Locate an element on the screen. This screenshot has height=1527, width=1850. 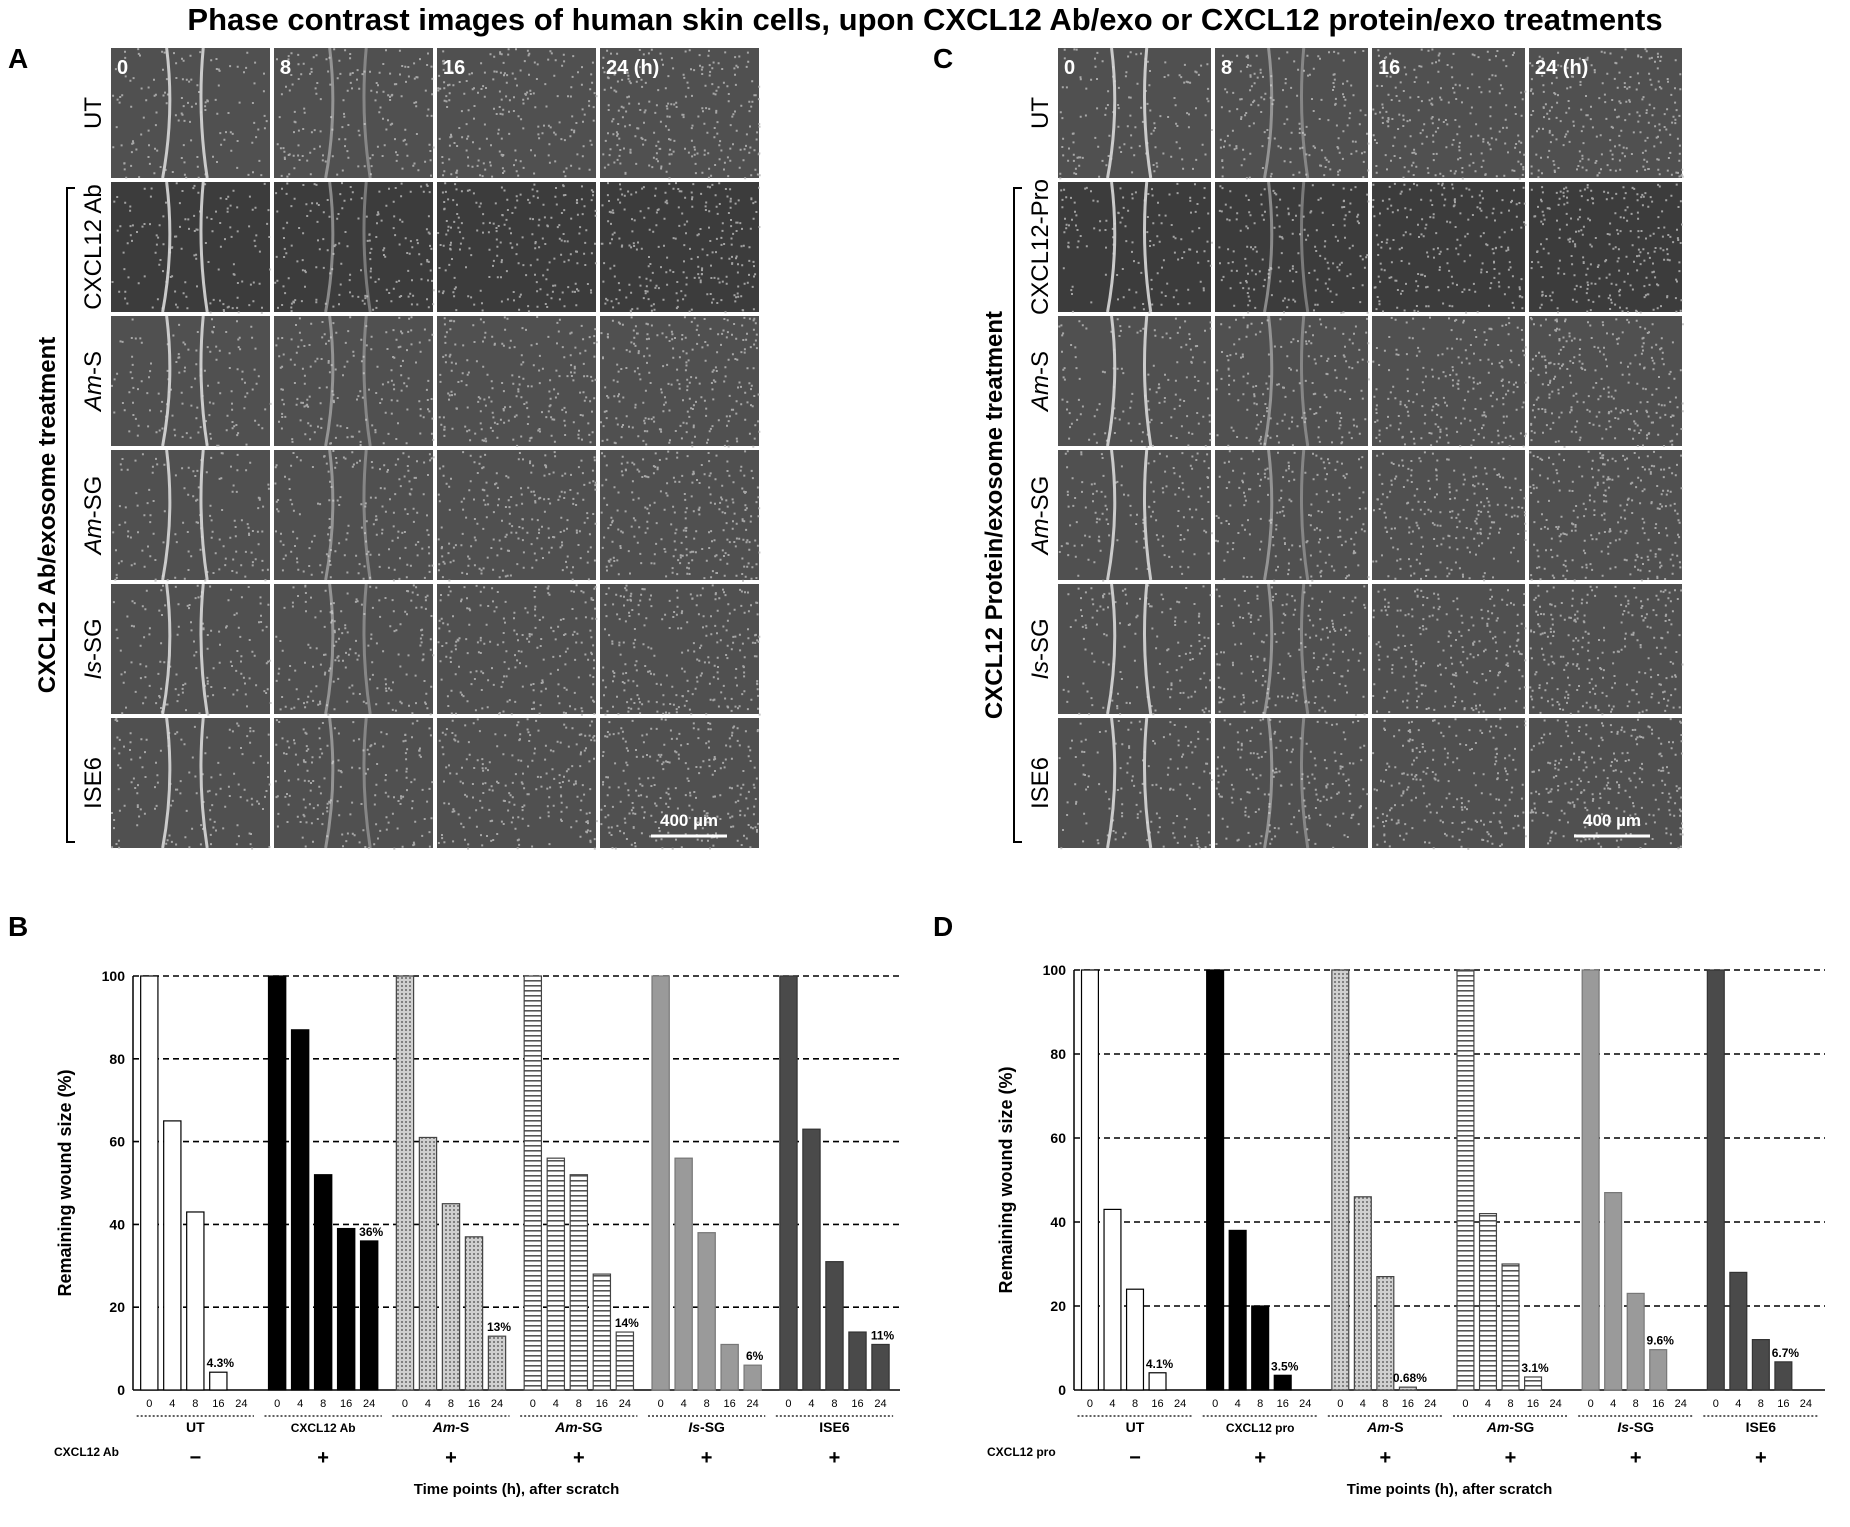
row-label-4: Is-SG is located at coordinates (1040, 648).